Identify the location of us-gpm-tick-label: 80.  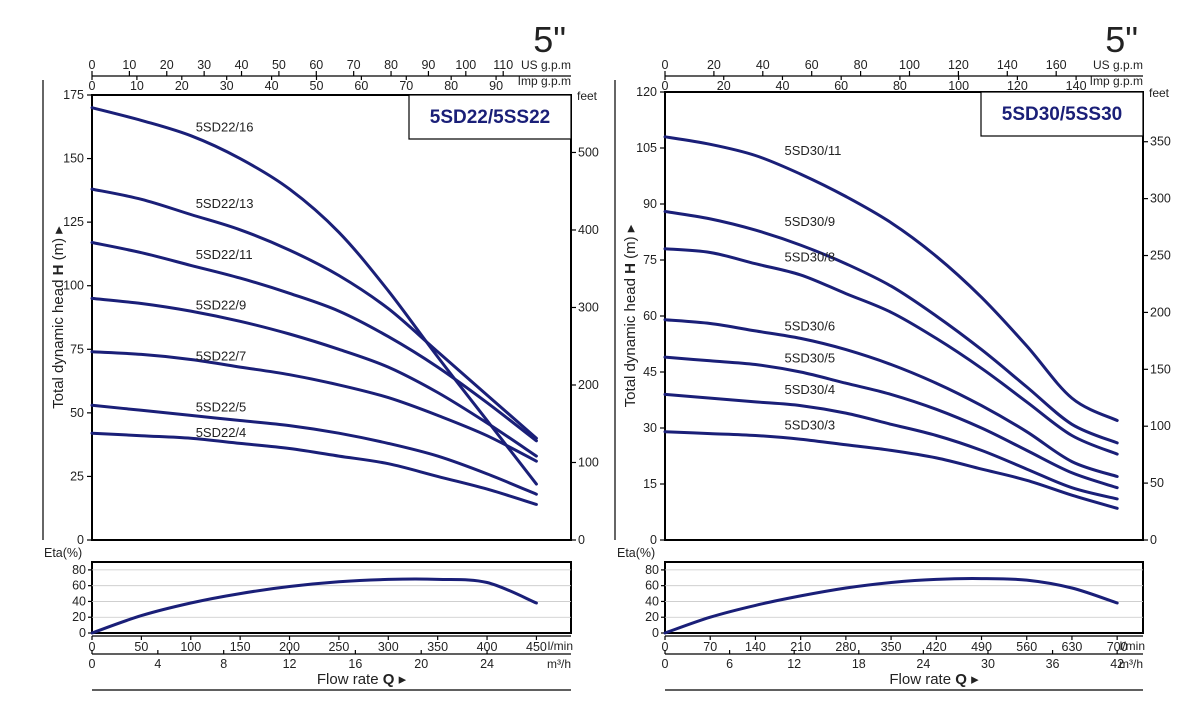
(391, 65).